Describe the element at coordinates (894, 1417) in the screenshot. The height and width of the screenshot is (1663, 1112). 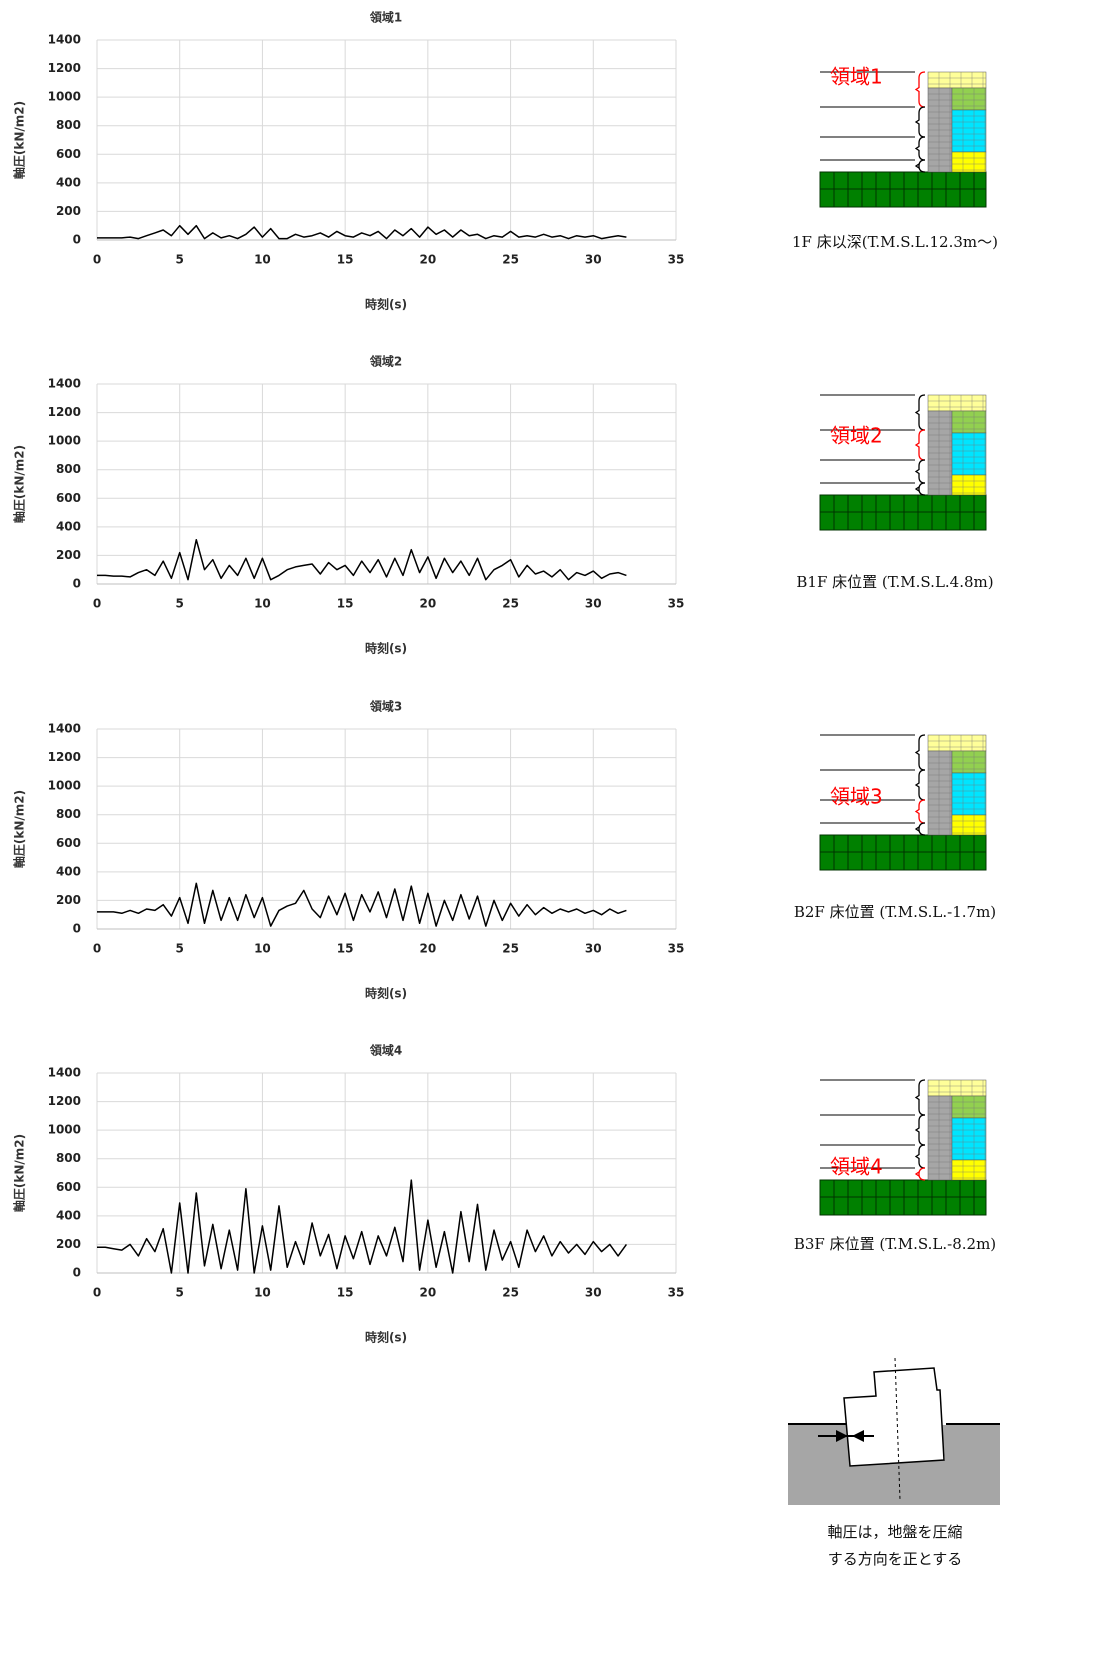
I see `building` at that location.